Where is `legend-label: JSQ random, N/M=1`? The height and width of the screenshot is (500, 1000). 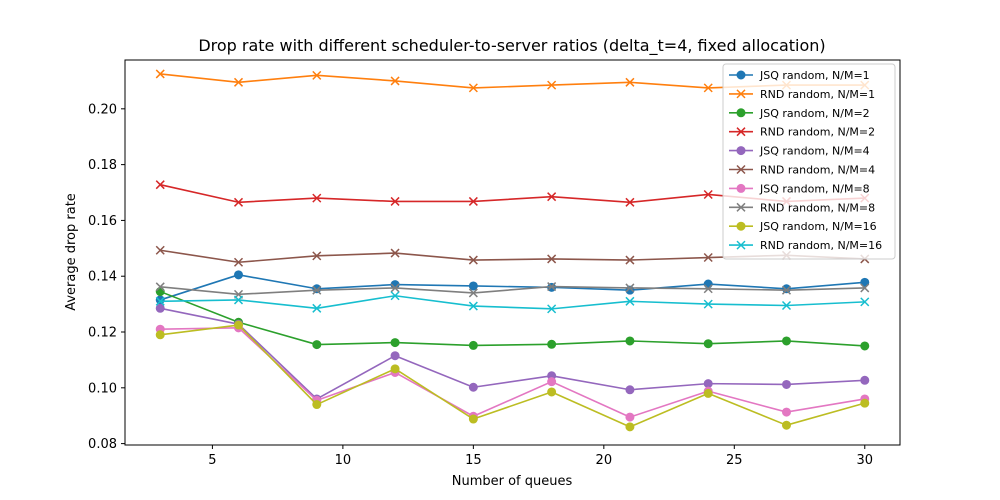
legend-label: JSQ random, N/M=1 is located at coordinates (814, 75).